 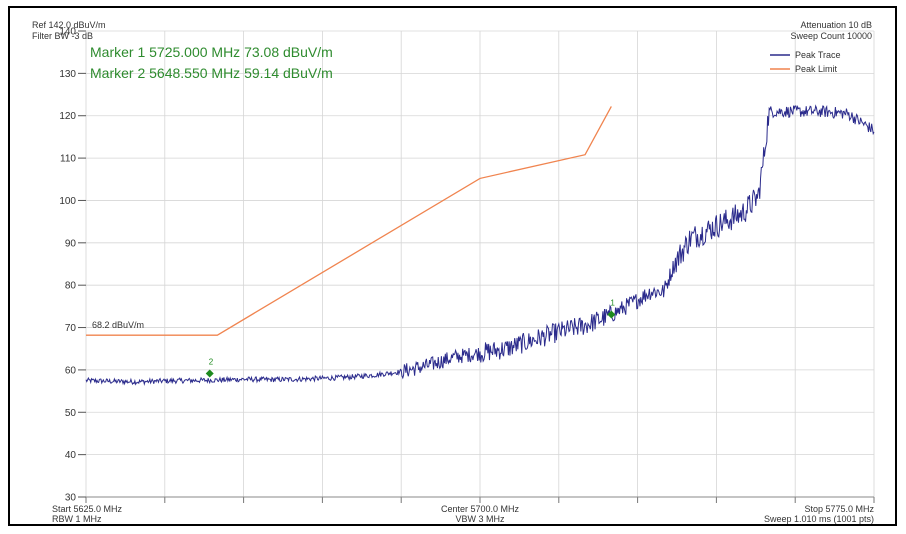 What do you see at coordinates (71, 370) in the screenshot?
I see `y-tick-label: 60` at bounding box center [71, 370].